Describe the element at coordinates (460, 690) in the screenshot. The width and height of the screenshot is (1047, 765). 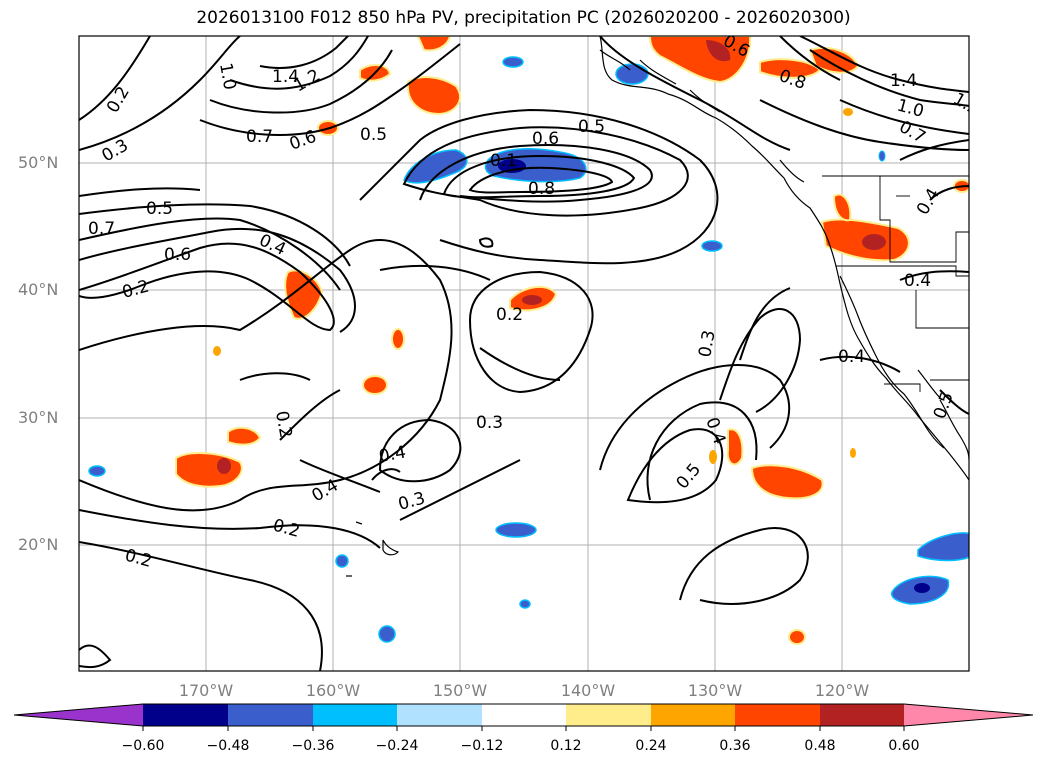
I see `lon-label-150w: 150°W` at that location.